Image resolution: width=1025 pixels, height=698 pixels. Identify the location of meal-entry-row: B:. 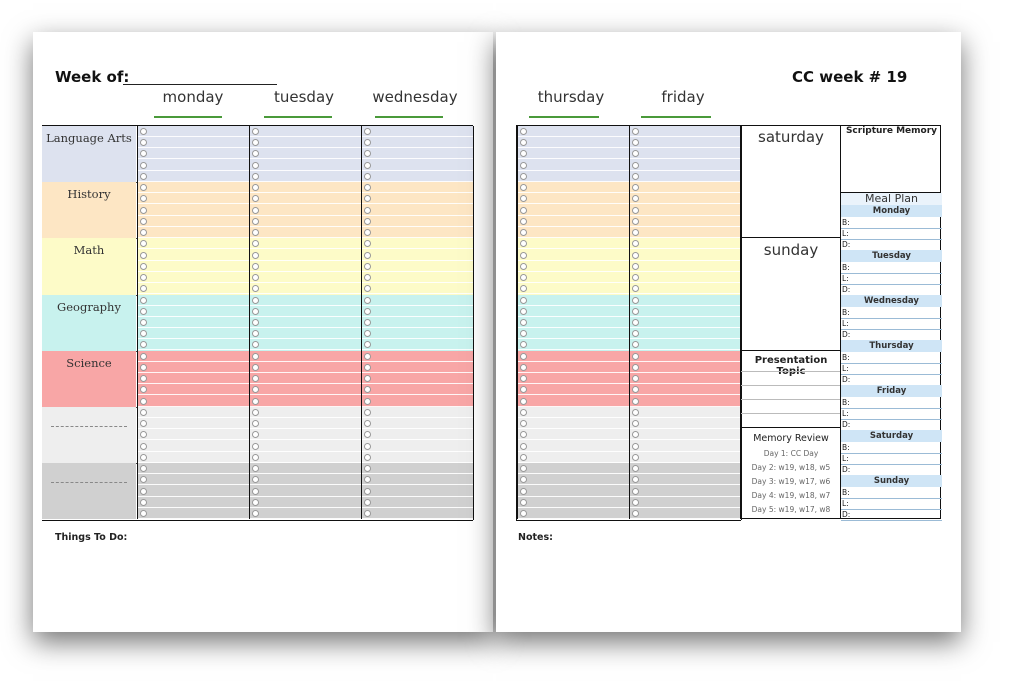
(891, 268).